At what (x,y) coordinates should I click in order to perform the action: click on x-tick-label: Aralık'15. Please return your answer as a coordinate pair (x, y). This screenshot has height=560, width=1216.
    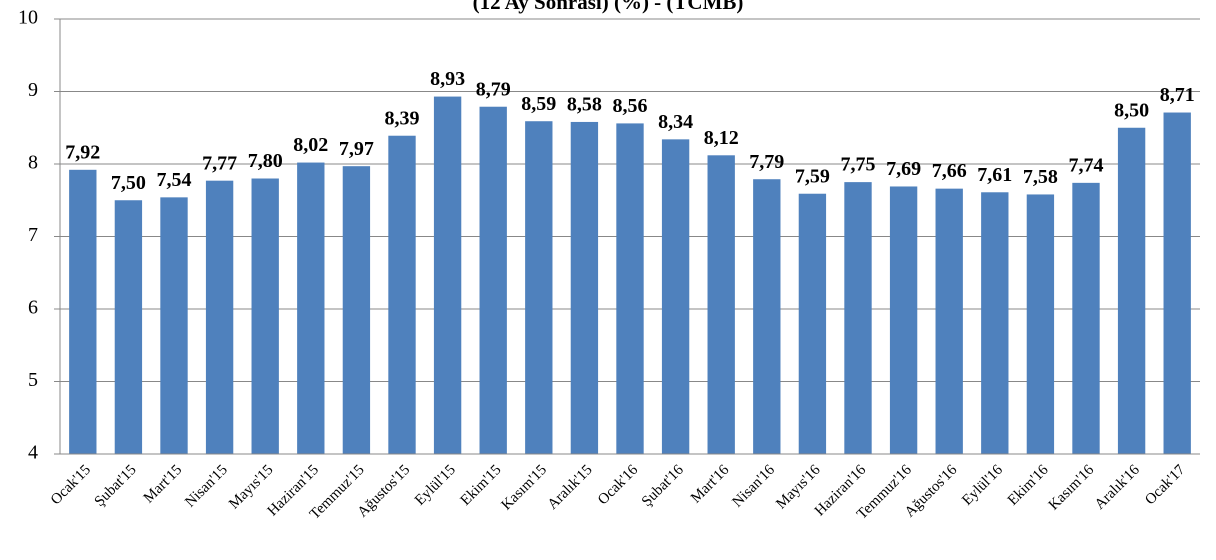
    Looking at the image, I should click on (570, 487).